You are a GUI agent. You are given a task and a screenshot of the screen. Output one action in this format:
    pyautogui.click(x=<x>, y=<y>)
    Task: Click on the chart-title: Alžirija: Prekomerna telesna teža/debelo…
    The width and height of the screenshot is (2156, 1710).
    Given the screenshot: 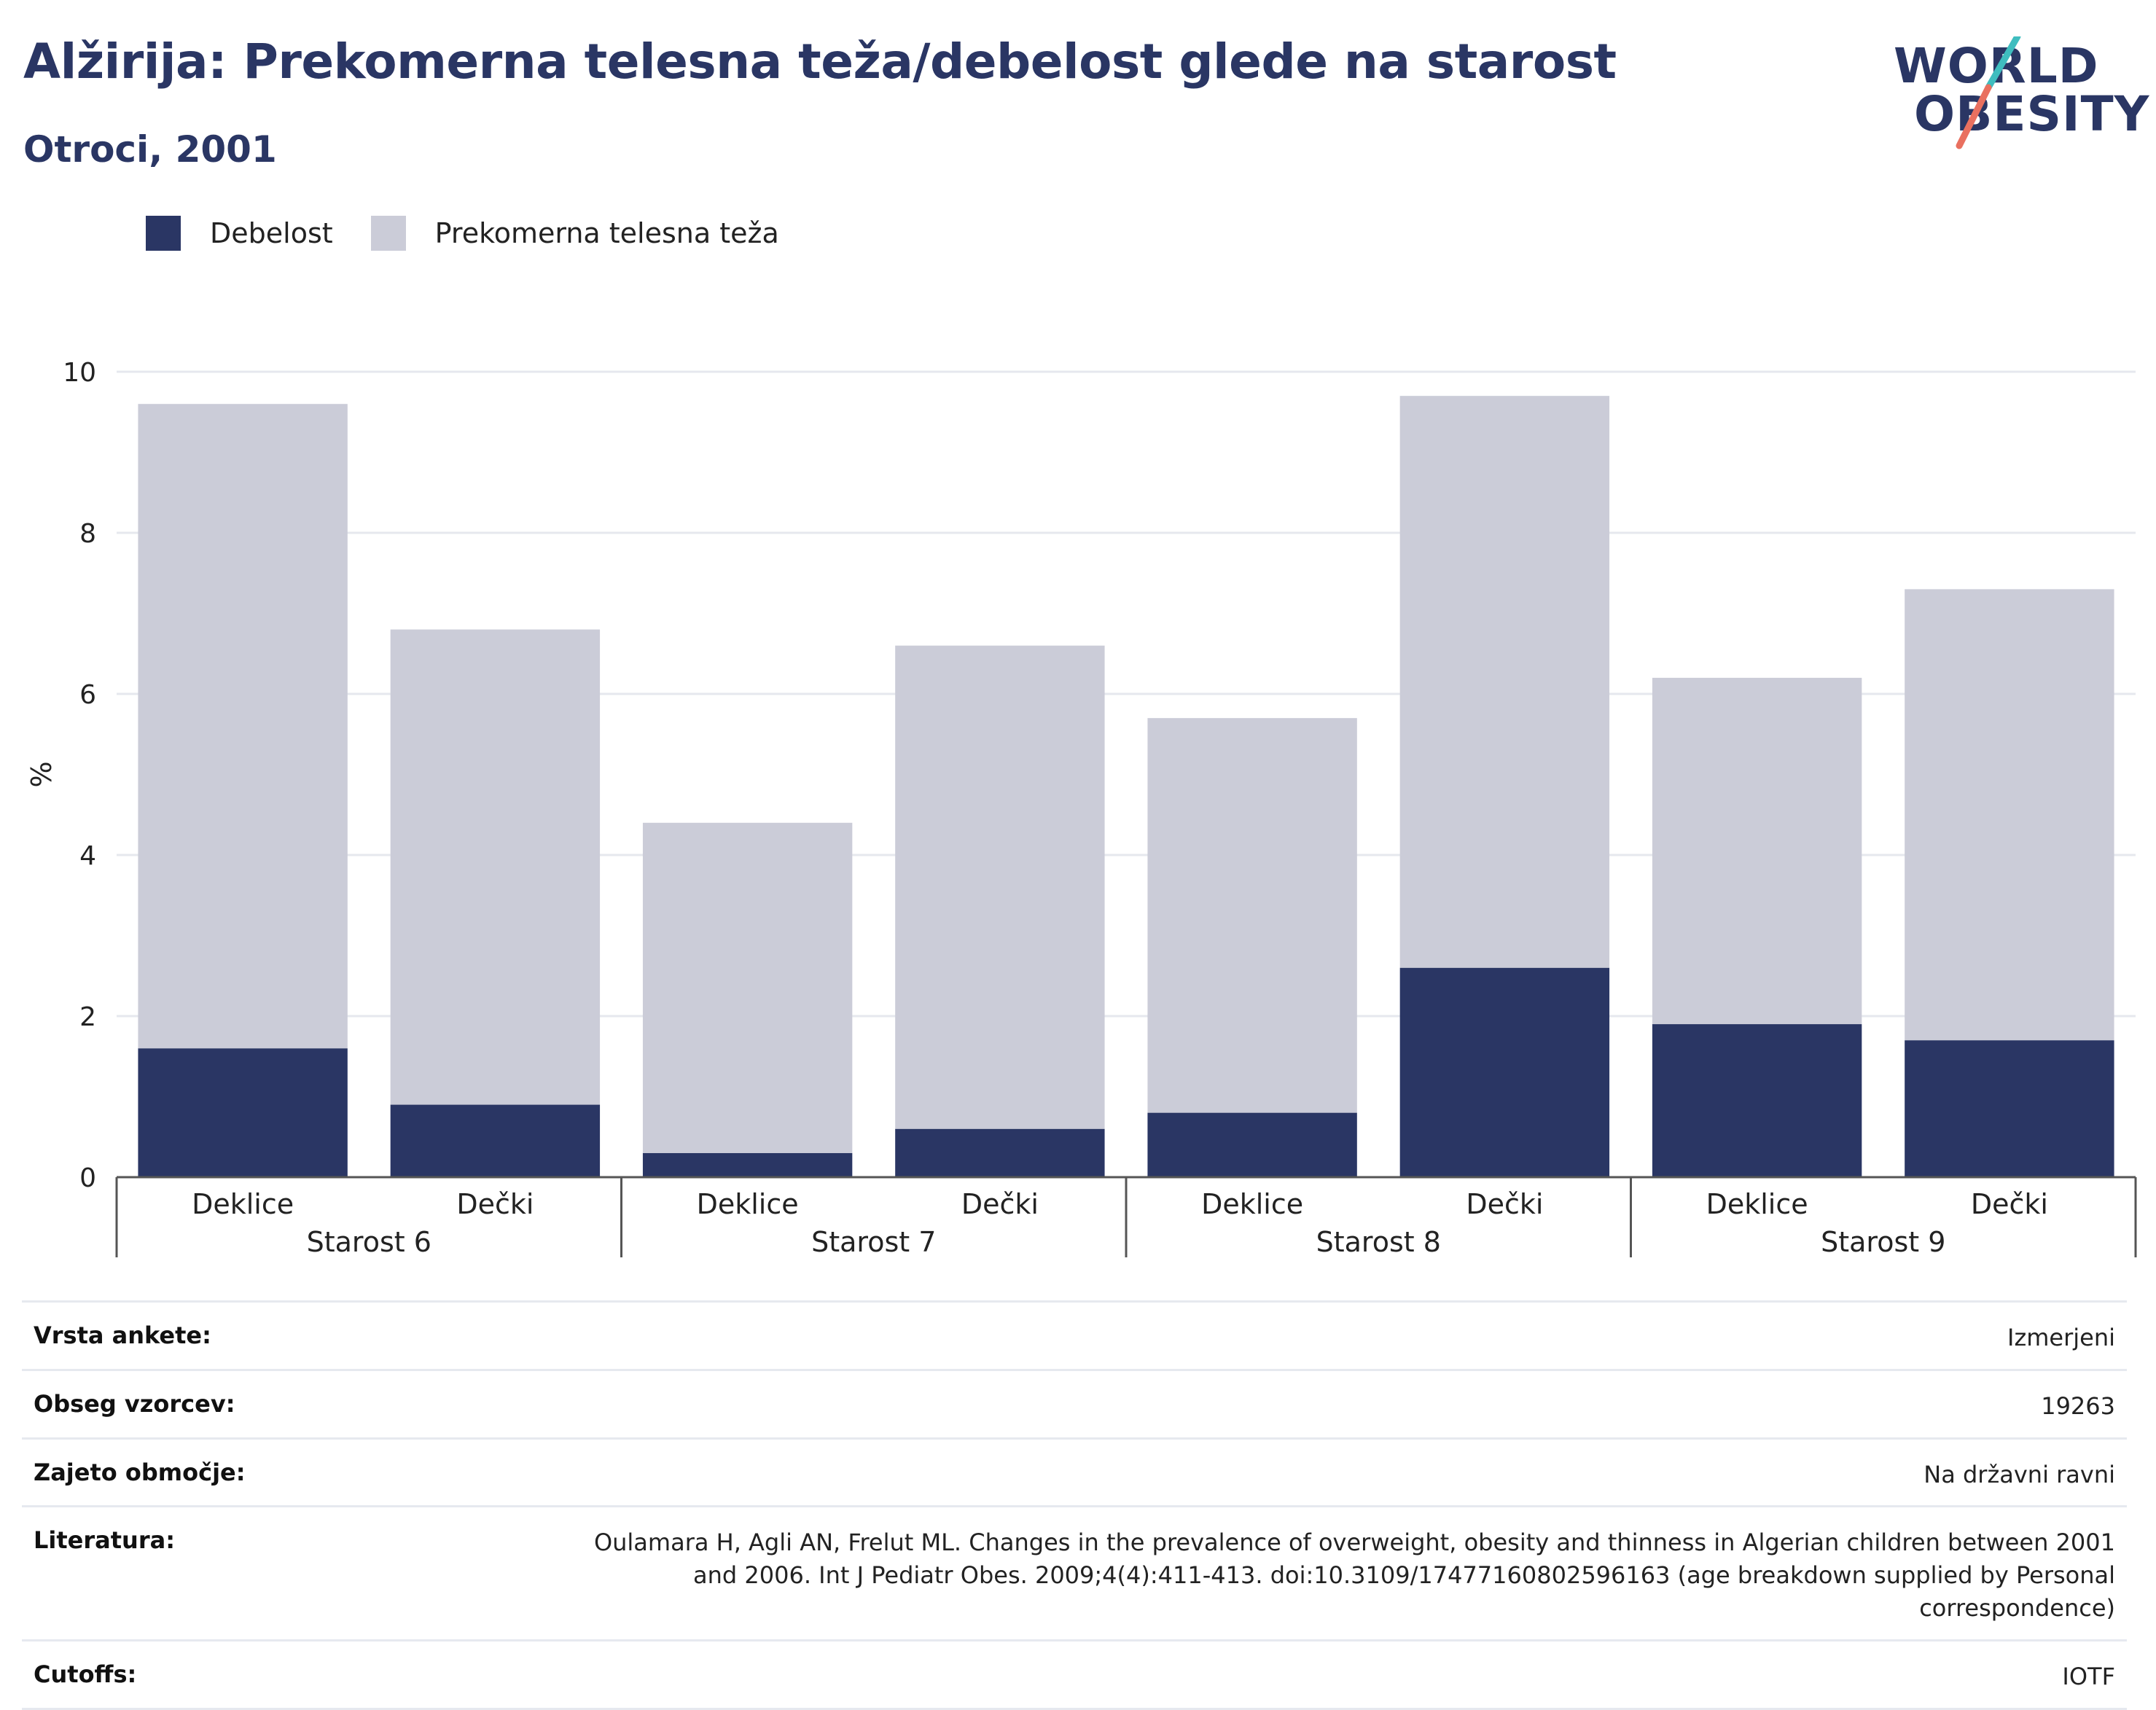 What is the action you would take?
    pyautogui.click(x=820, y=62)
    